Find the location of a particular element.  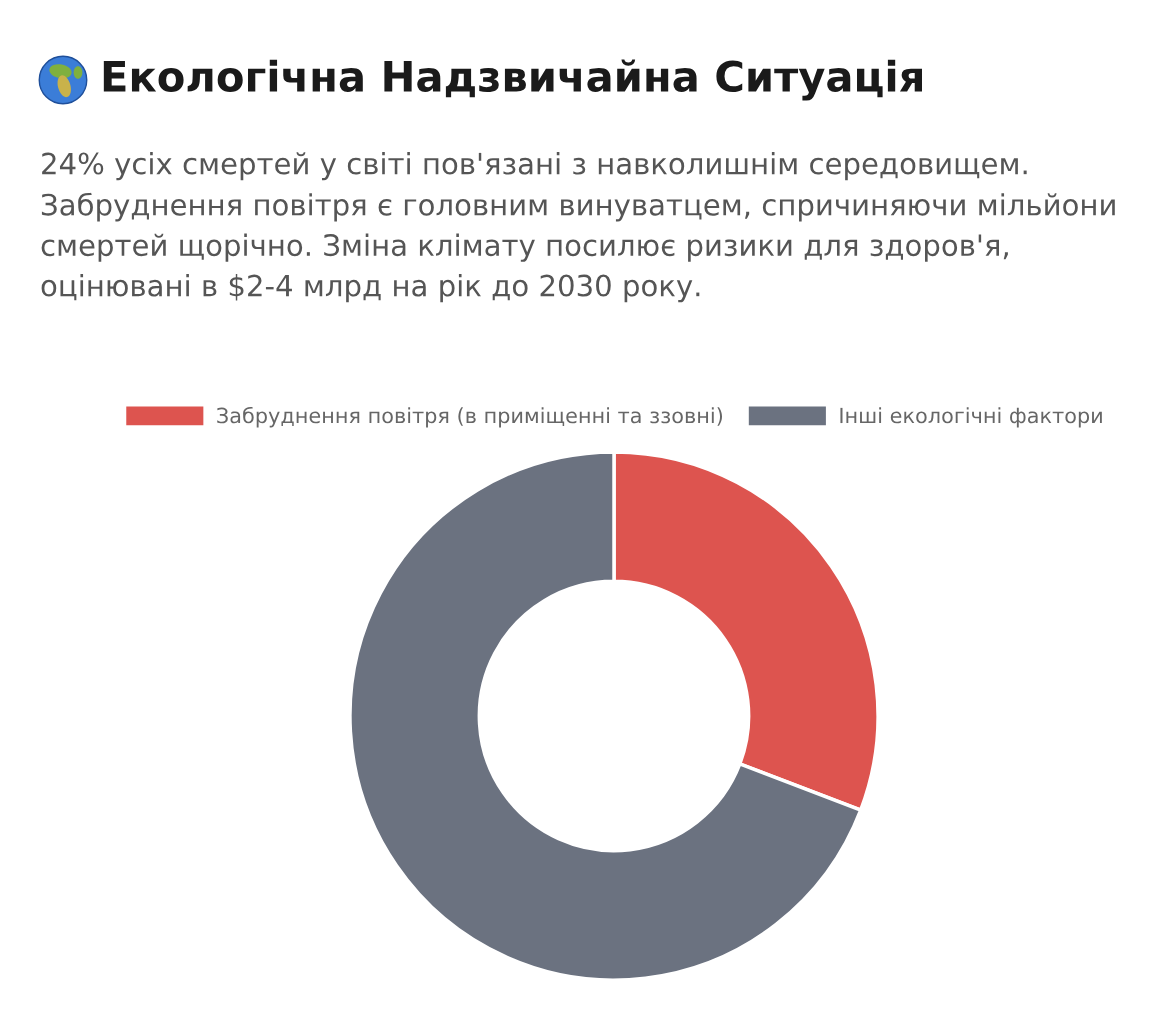

legend-label: Забруднення повітря (в приміщенні та ззовні) is located at coordinates (470, 417).